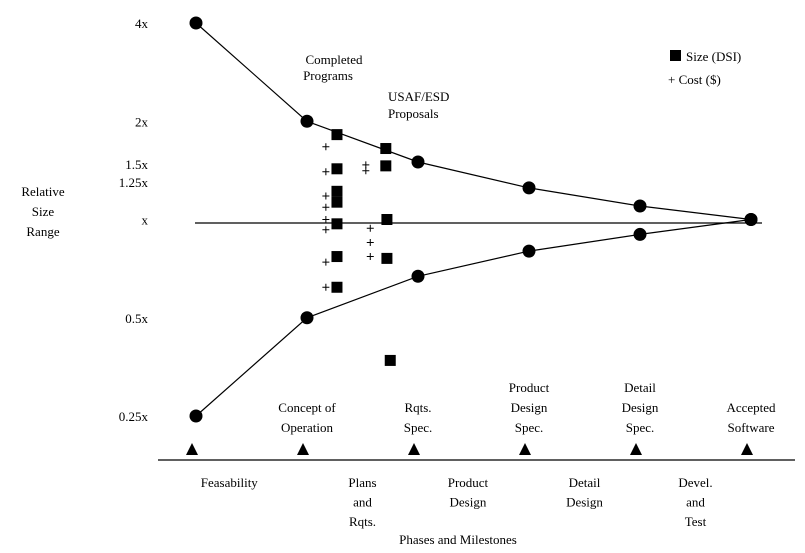 The width and height of the screenshot is (805, 553). What do you see at coordinates (334, 59) in the screenshot?
I see `annotation-completed-programs-line-1: Completed` at bounding box center [334, 59].